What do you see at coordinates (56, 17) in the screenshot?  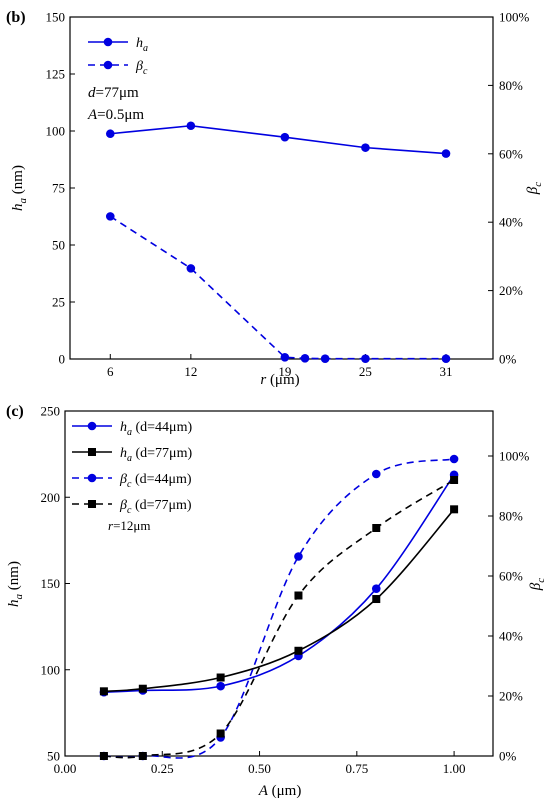 I see `y-tick-label-b: 150` at bounding box center [56, 17].